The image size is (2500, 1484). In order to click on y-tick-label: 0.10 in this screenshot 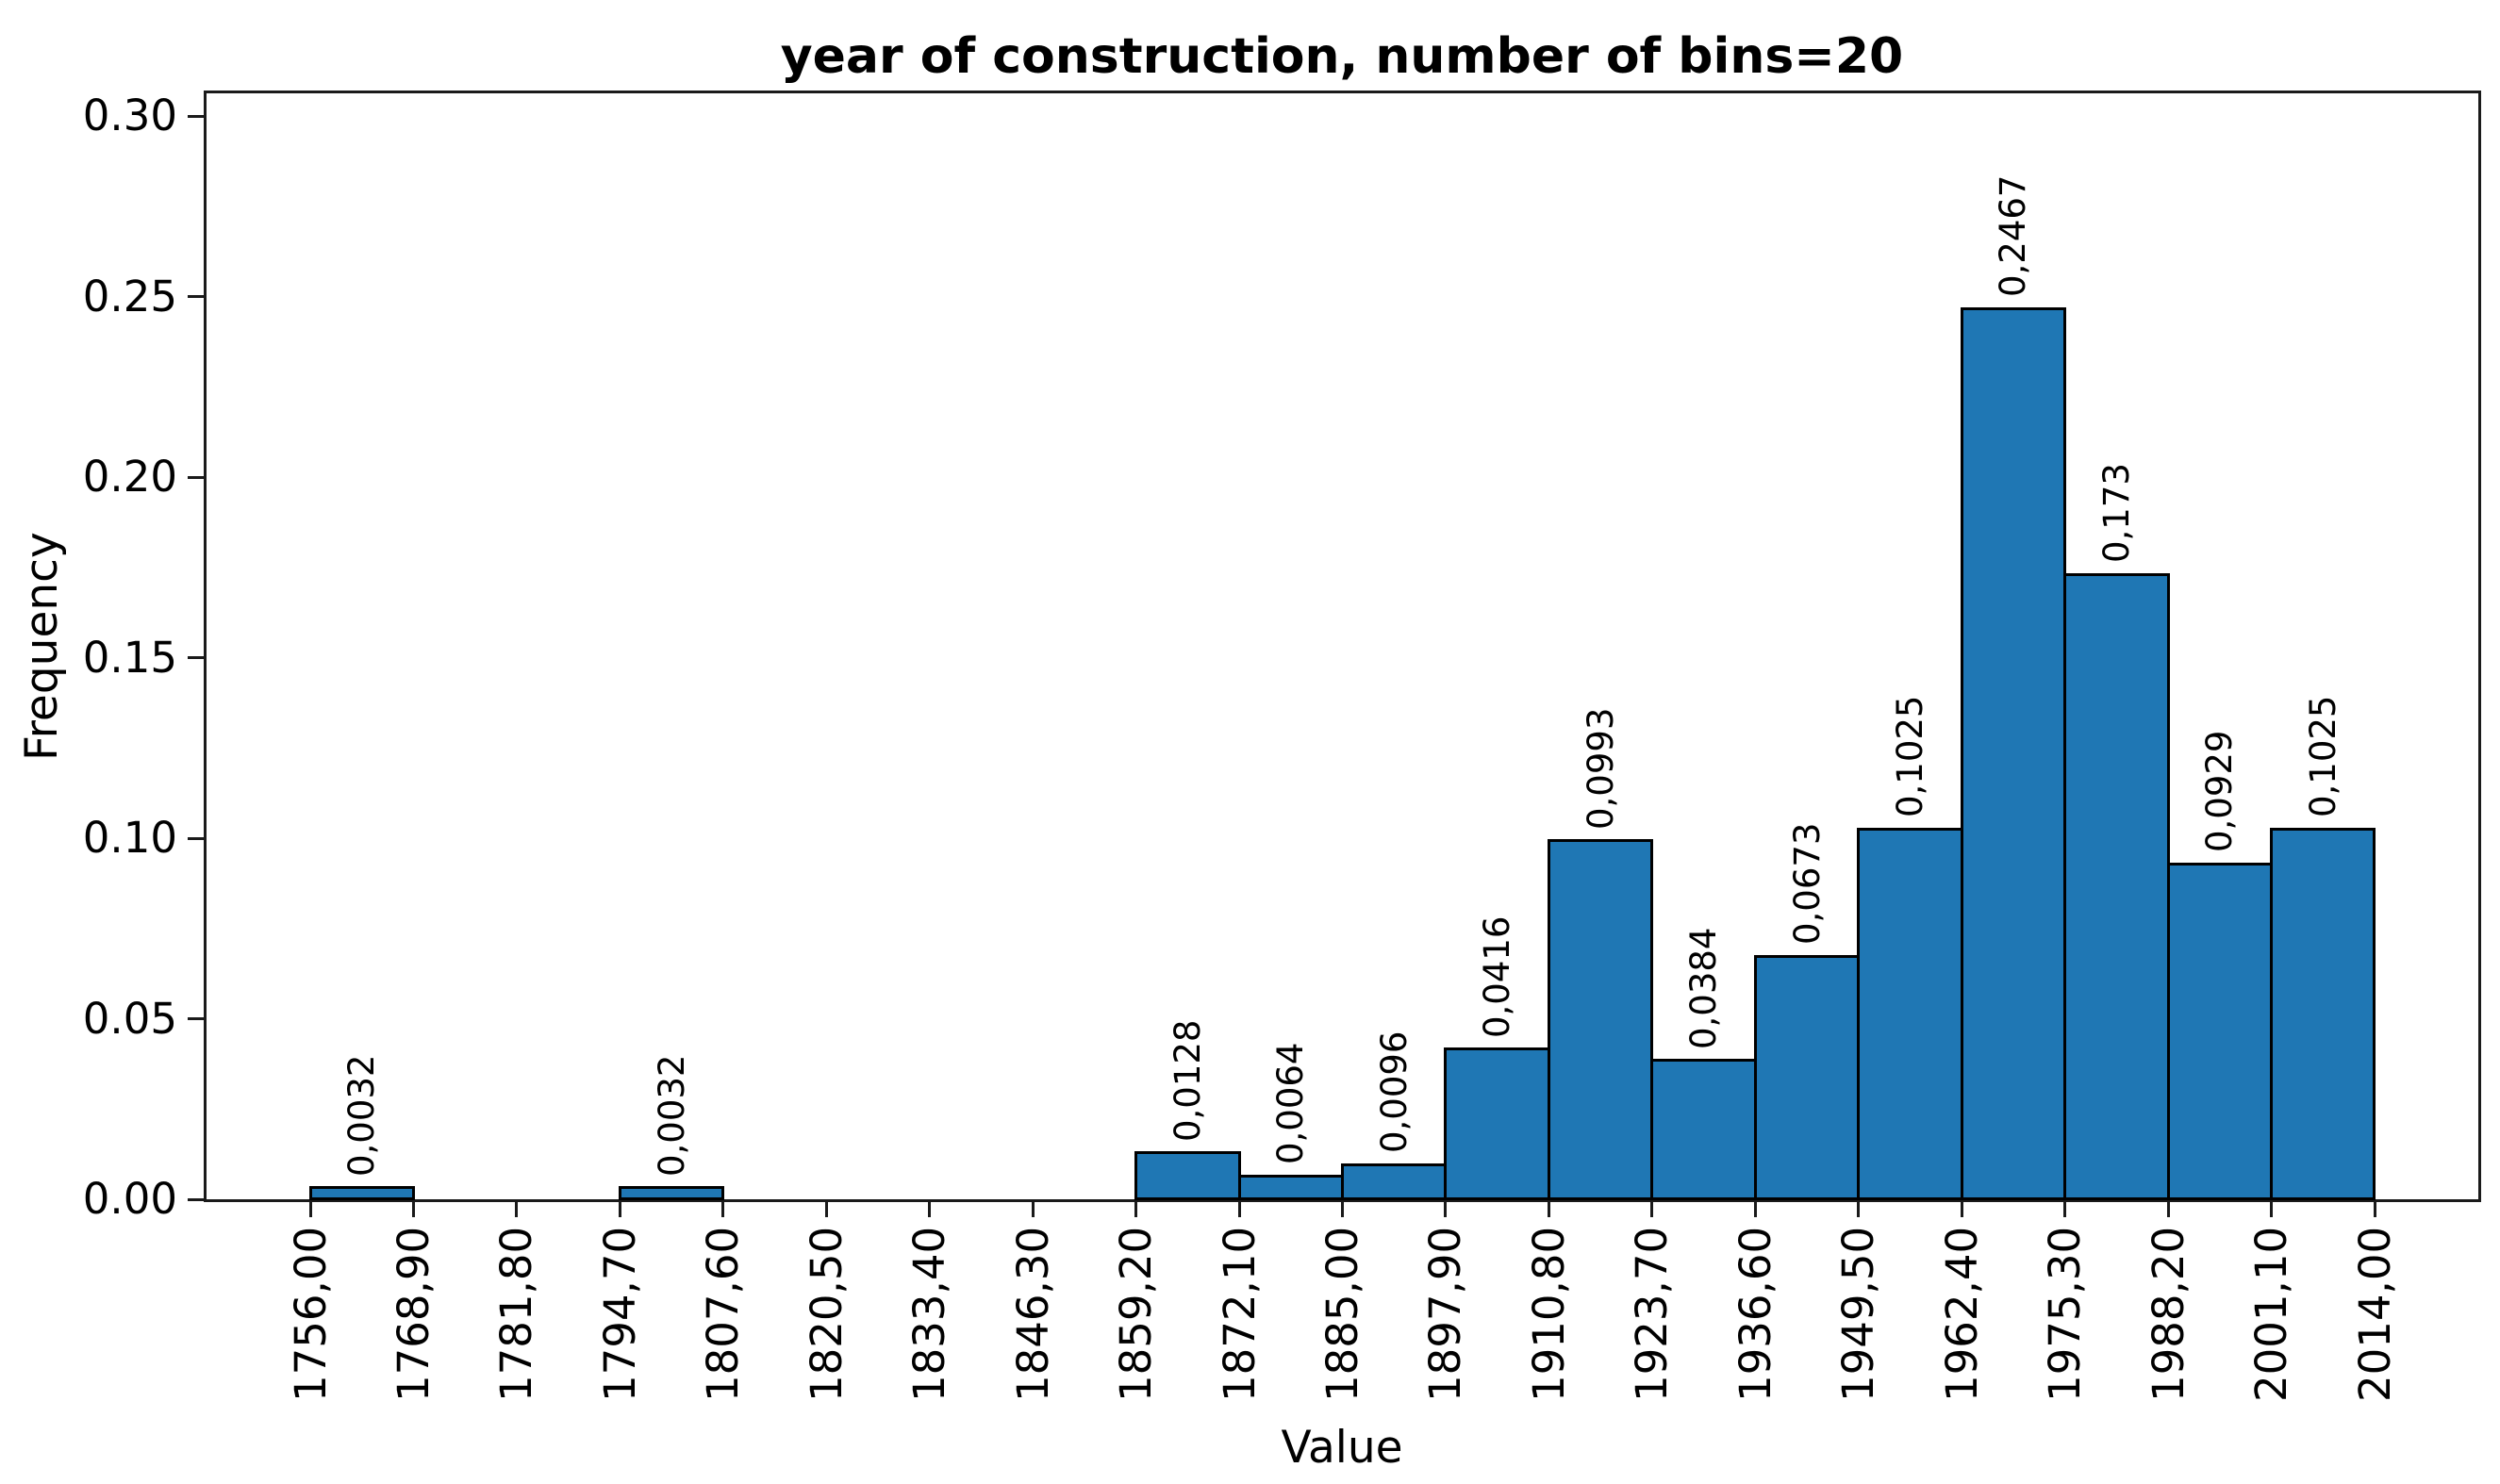, I will do `click(129, 838)`.